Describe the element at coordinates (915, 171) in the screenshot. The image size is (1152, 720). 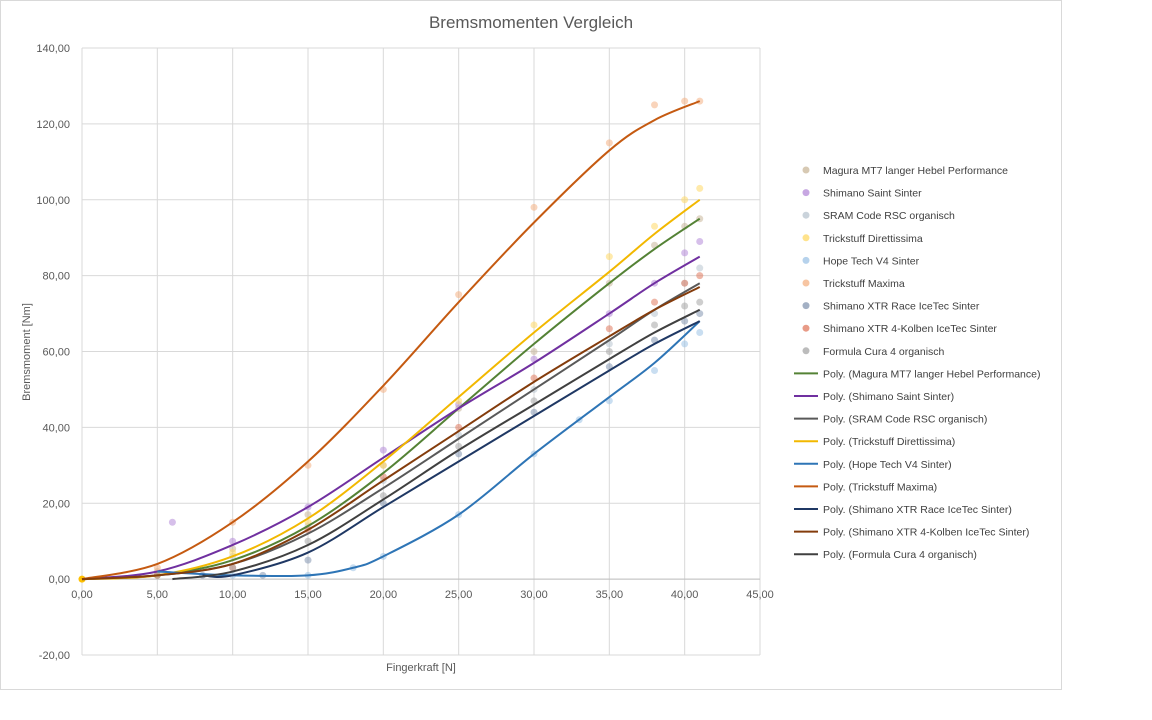
I see `legend-entry: Magura MT7 langer Hebel Performance` at that location.